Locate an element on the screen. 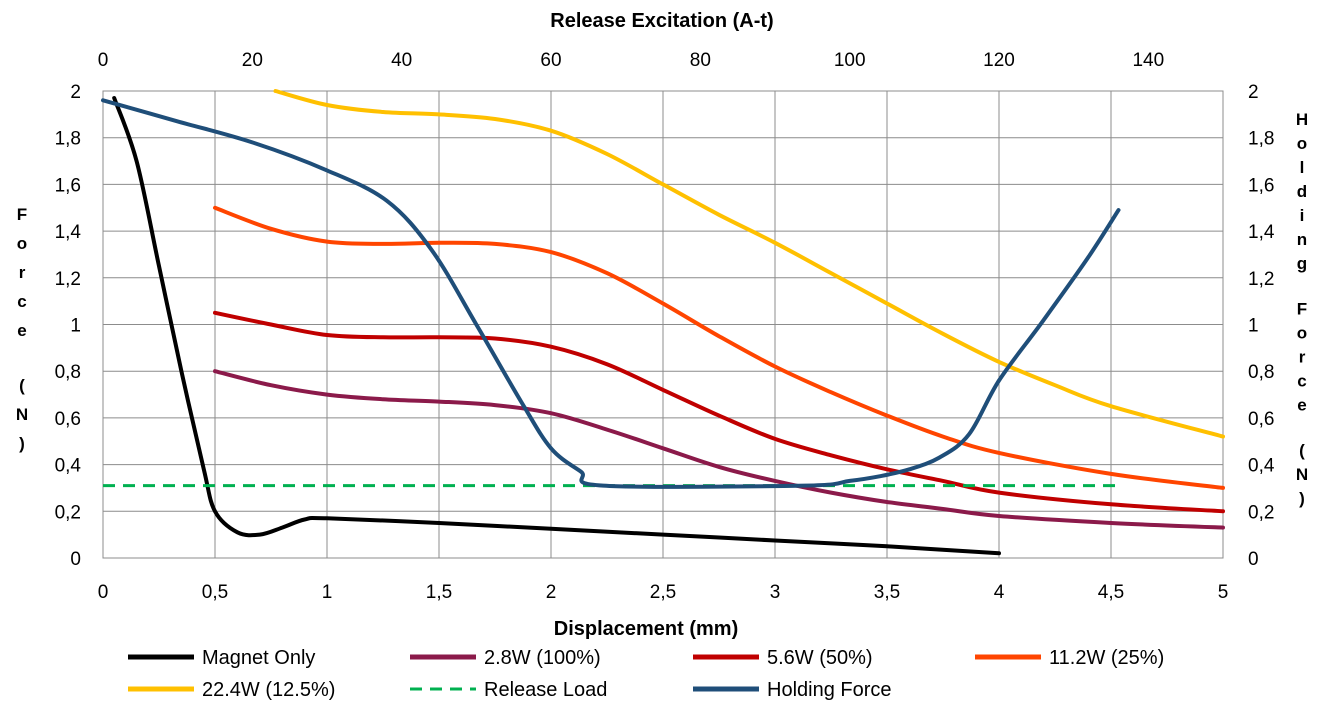  x-tick-label: 0 is located at coordinates (103, 592).